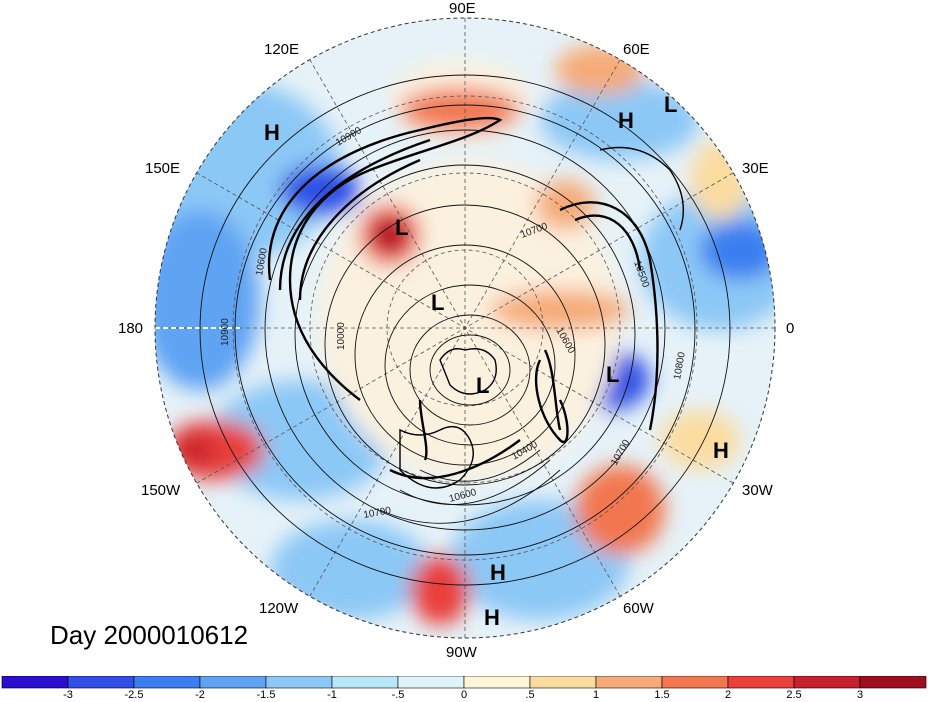 The image size is (928, 702). What do you see at coordinates (638, 608) in the screenshot?
I see `lon-label-60w: 60W` at bounding box center [638, 608].